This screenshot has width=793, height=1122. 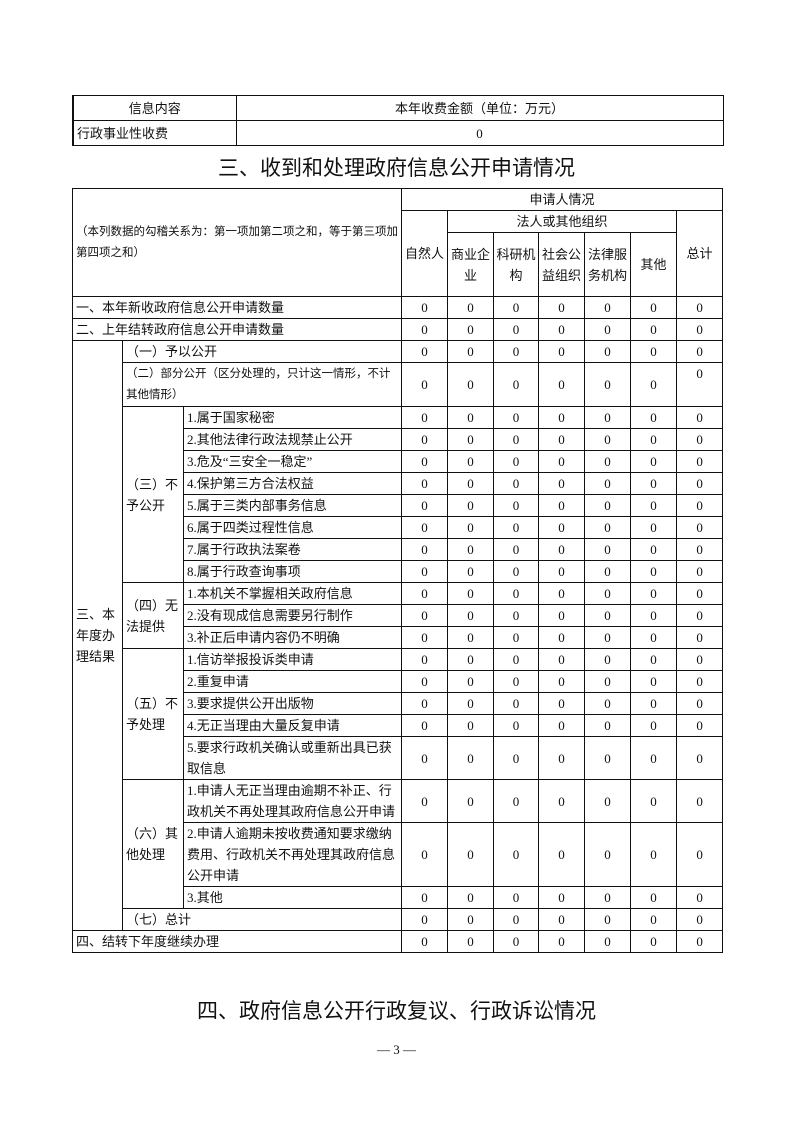 I want to click on section-4-title: 四、政府信息公开行政复议、行政诉讼情况, so click(x=396, y=1011).